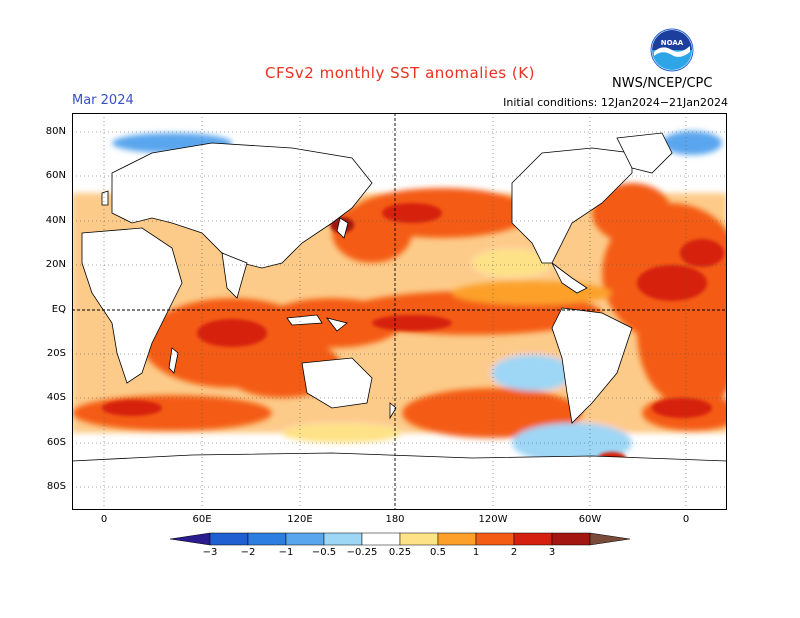  What do you see at coordinates (476, 552) in the screenshot?
I see `colorbar-tick-label: 1` at bounding box center [476, 552].